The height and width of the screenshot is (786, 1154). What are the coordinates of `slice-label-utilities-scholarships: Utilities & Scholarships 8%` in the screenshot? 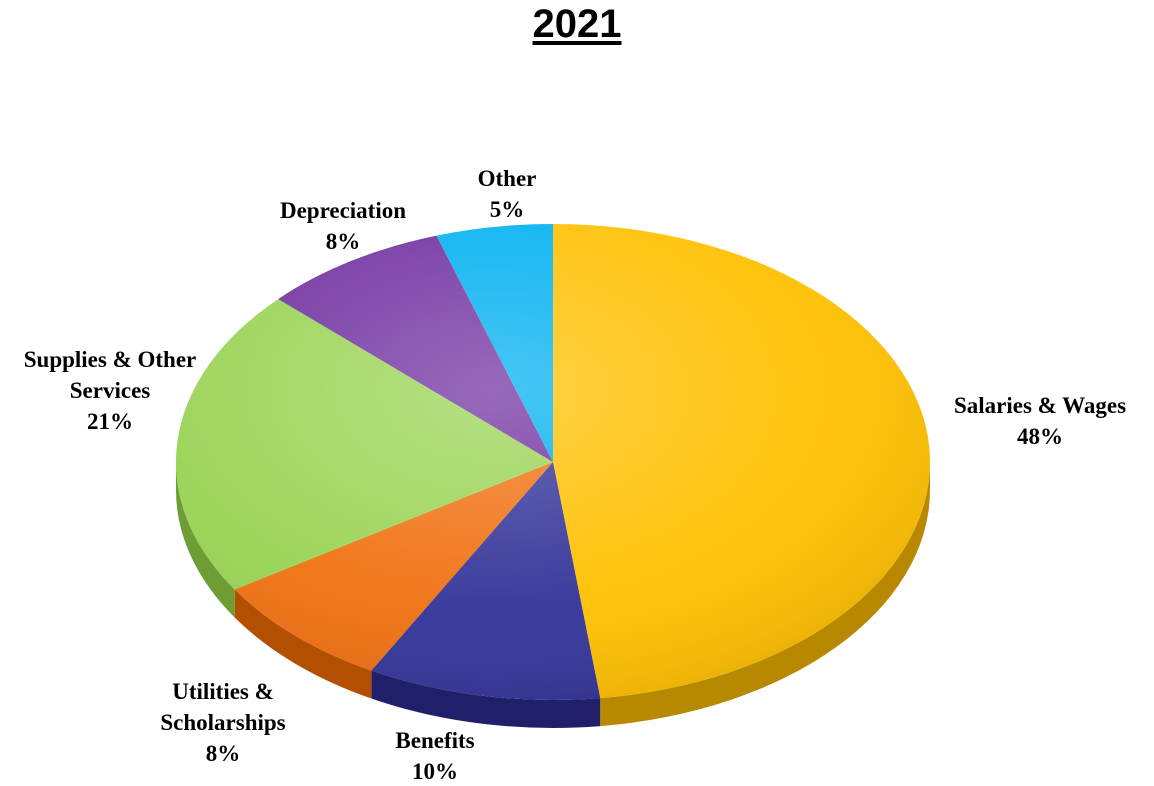 It's located at (222, 722).